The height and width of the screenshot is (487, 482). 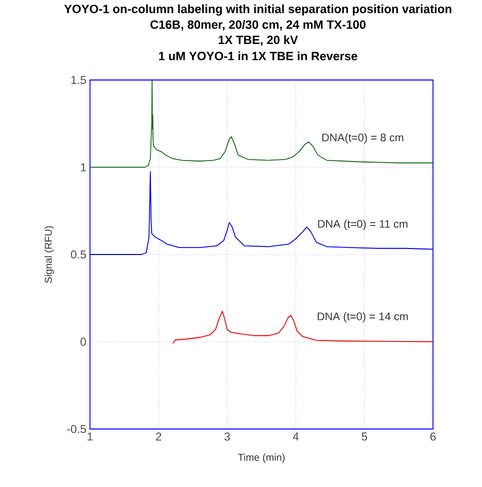 What do you see at coordinates (363, 317) in the screenshot?
I see `series-label: DNA (t=0) = 14 cm` at bounding box center [363, 317].